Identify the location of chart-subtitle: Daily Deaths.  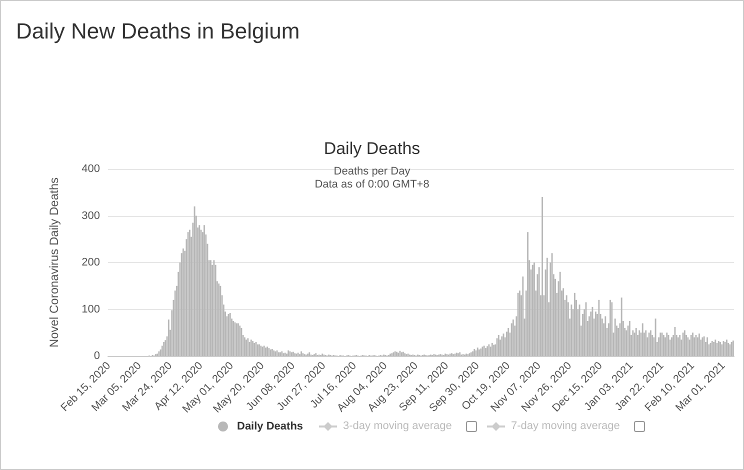
(372, 148).